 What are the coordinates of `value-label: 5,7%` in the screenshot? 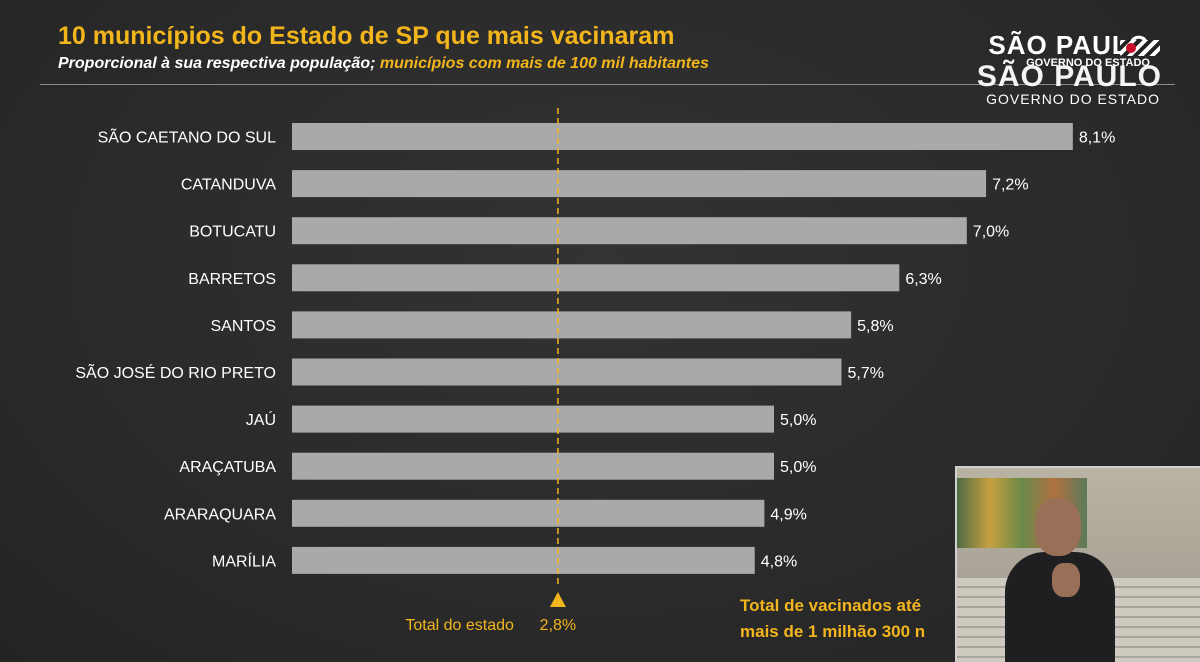 It's located at (865, 373).